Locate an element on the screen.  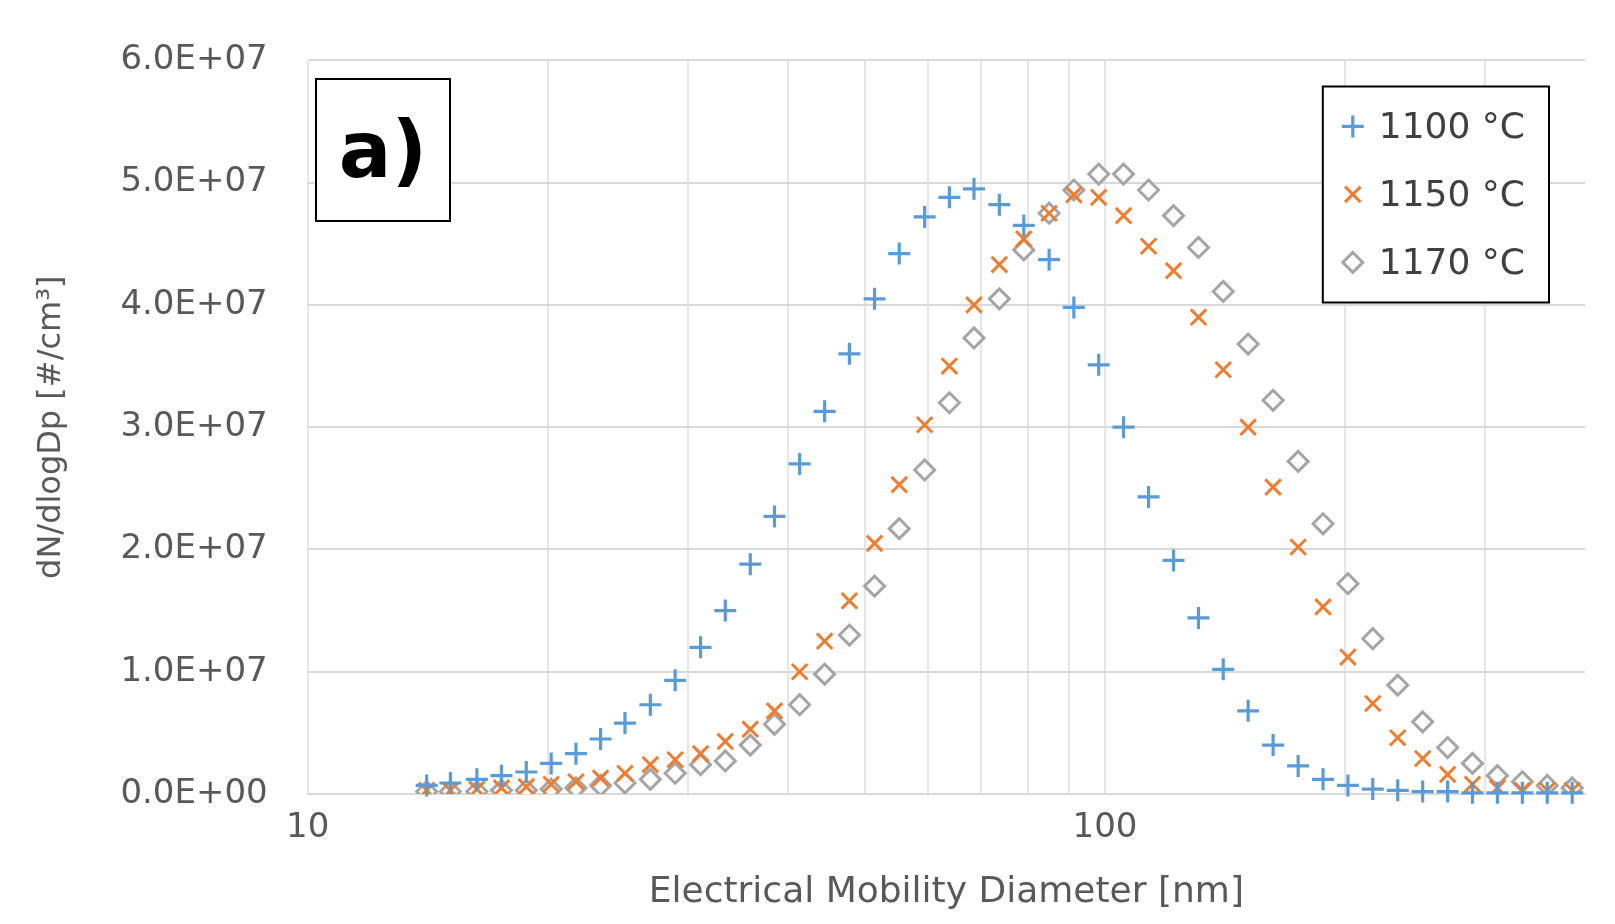
x-axis-title: Electrical Mobility Diameter [nm] is located at coordinates (946, 889).